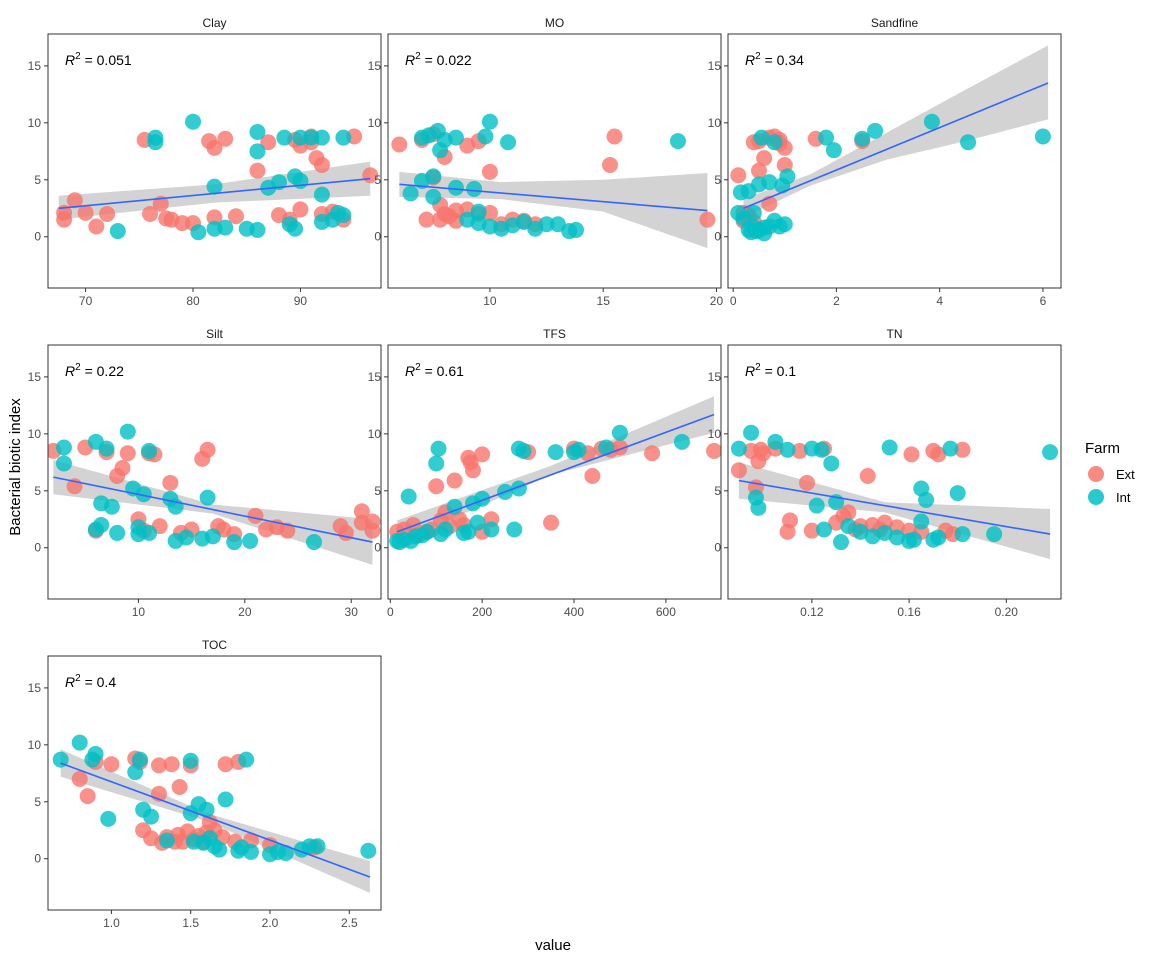 The height and width of the screenshot is (960, 1152). What do you see at coordinates (939, 301) in the screenshot?
I see `x-tick-label-sandfine-2: 4` at bounding box center [939, 301].